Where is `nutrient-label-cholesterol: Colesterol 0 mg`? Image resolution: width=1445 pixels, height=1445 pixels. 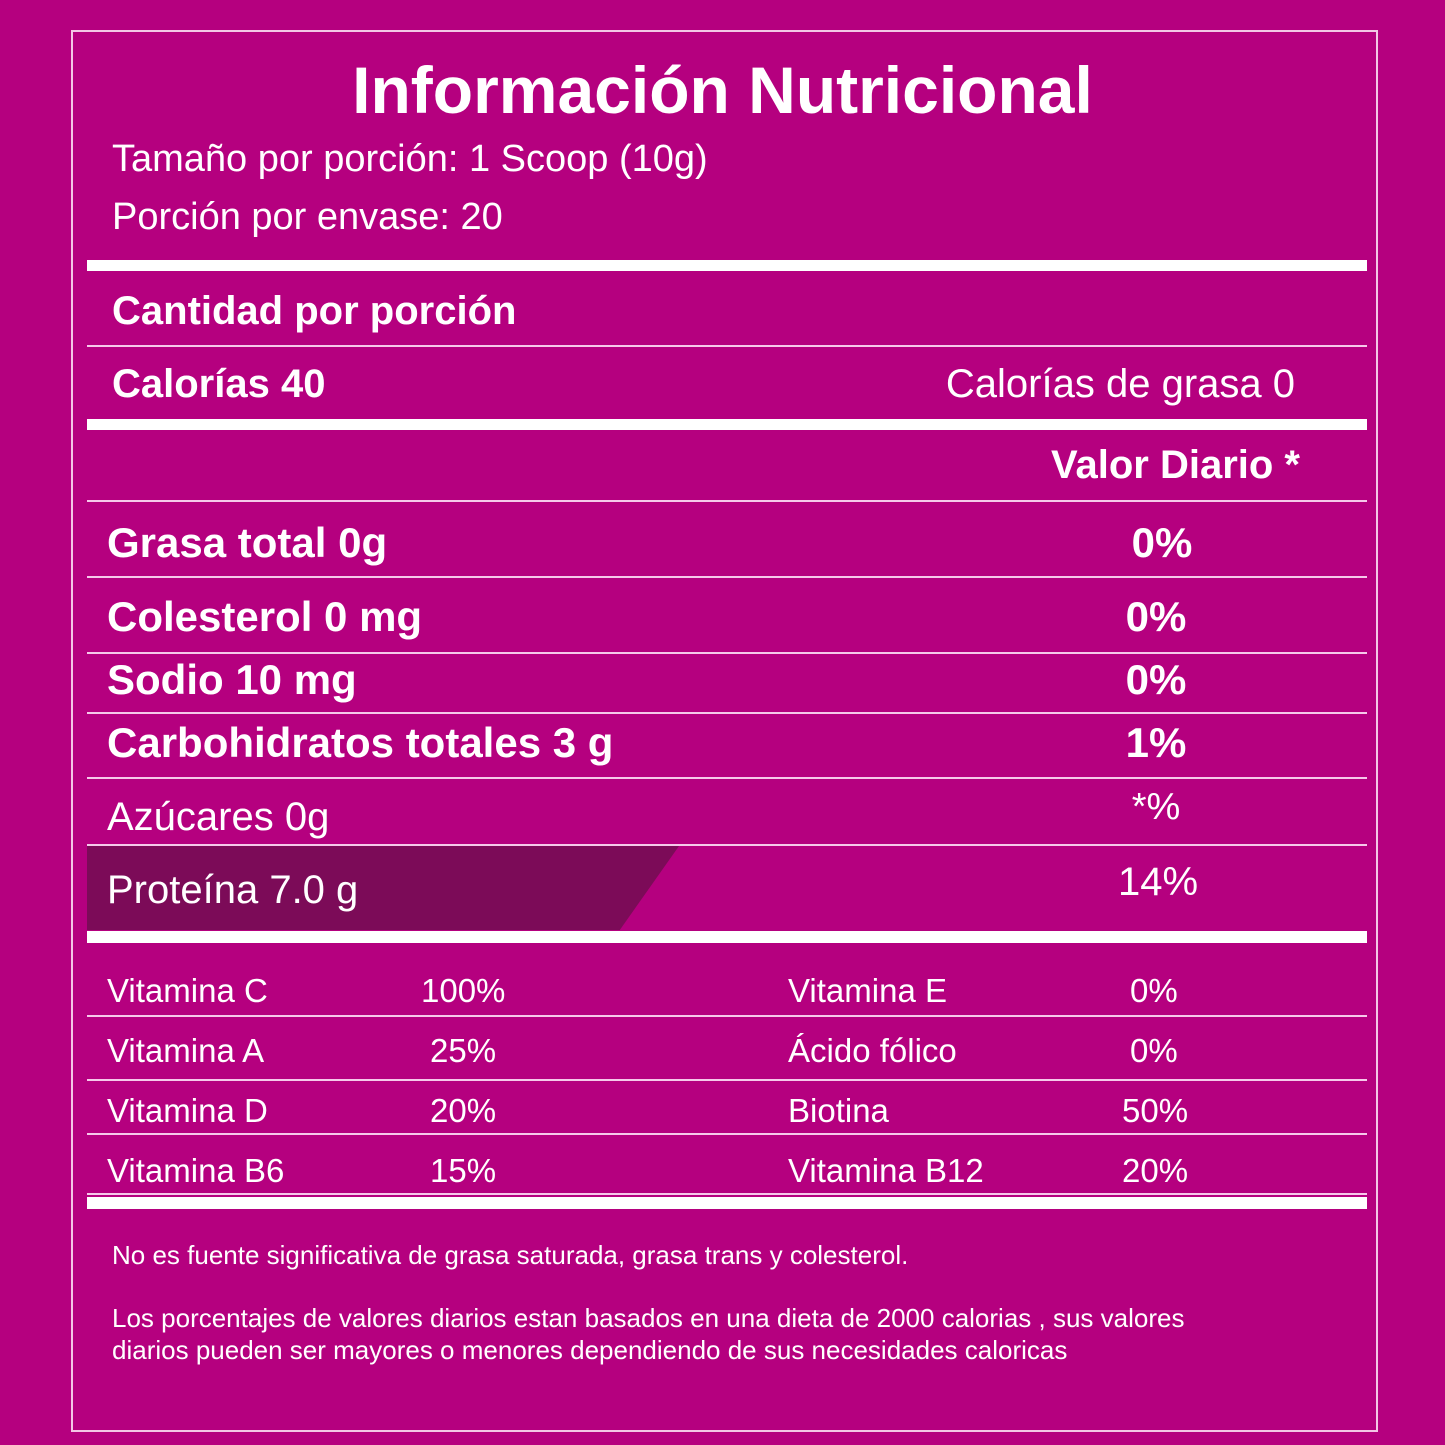 nutrient-label-cholesterol: Colesterol 0 mg is located at coordinates (265, 616).